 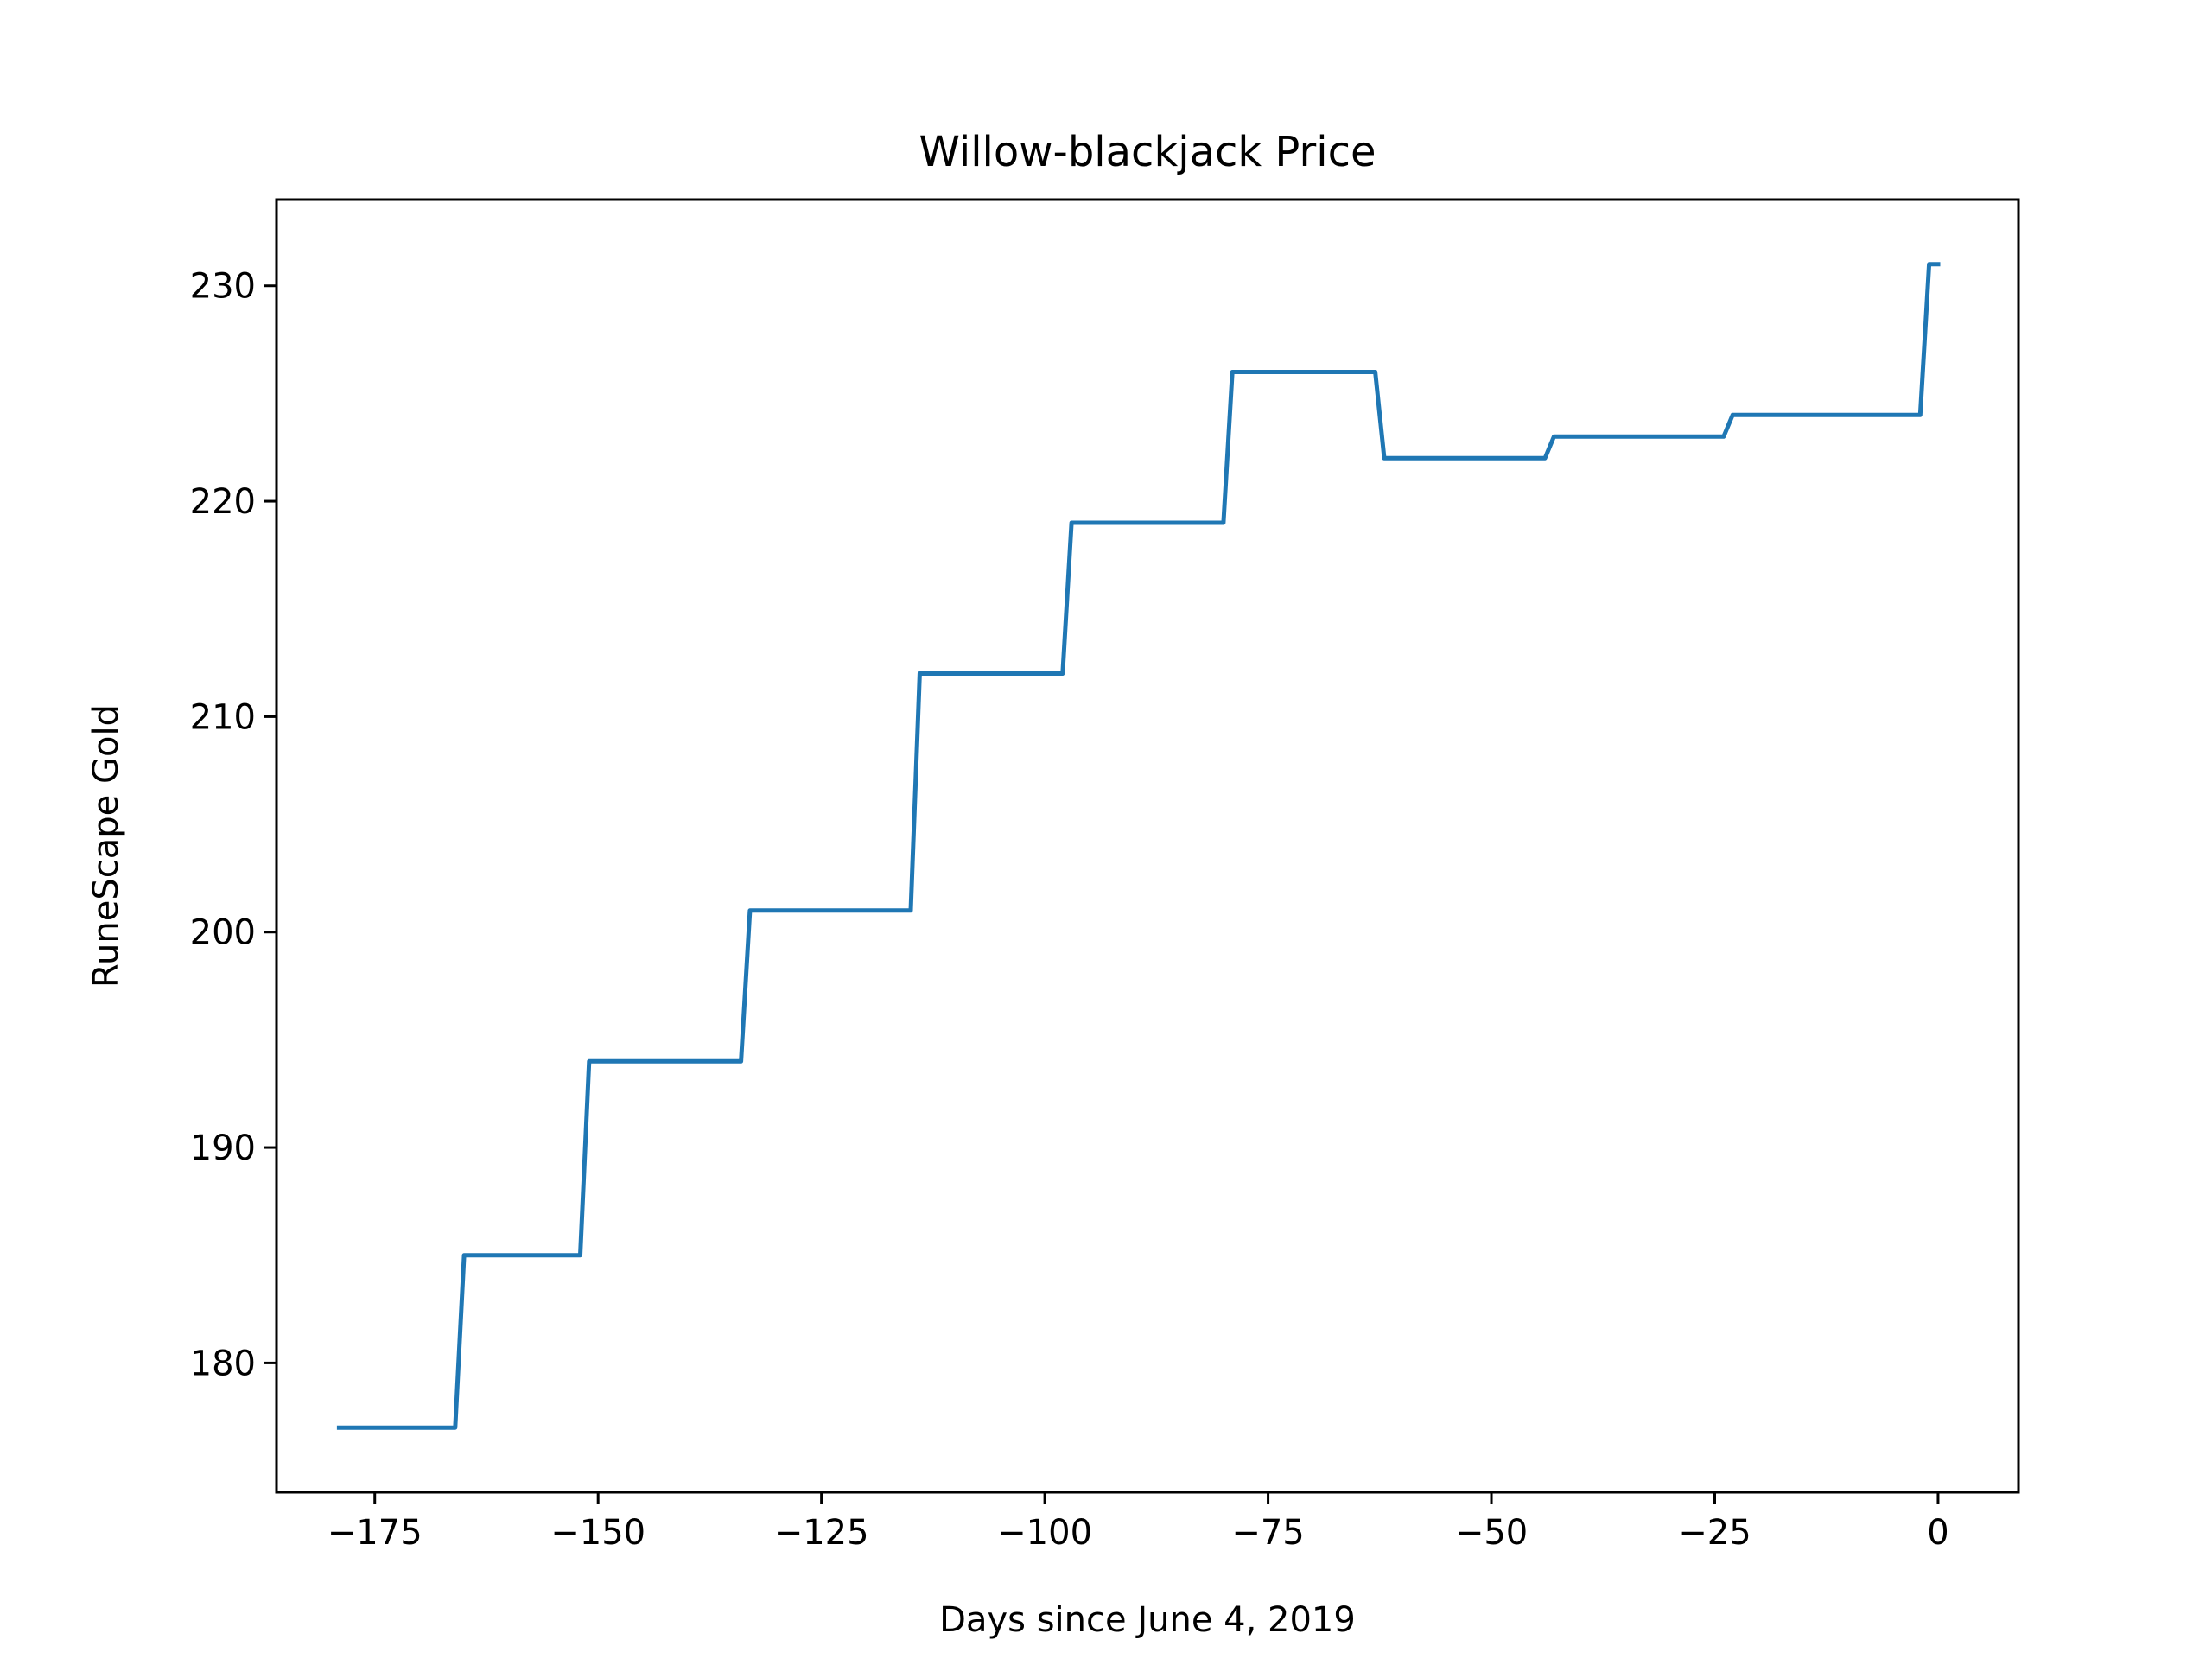 What do you see at coordinates (1491, 1533) in the screenshot?
I see `x-tick-label: −50` at bounding box center [1491, 1533].